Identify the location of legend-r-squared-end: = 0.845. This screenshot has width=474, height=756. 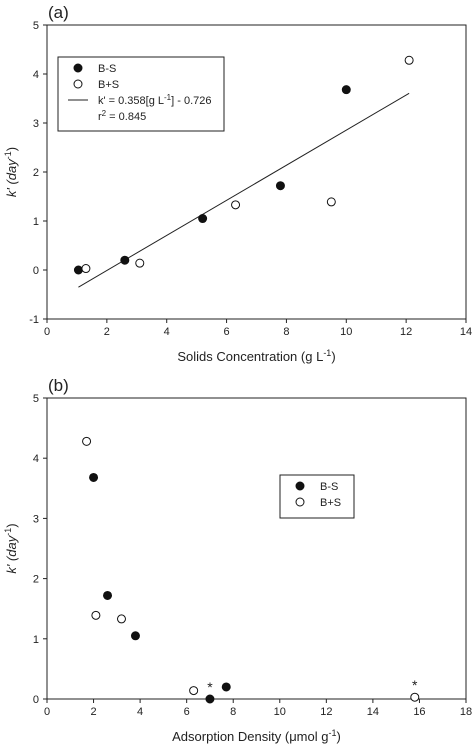
(126, 117).